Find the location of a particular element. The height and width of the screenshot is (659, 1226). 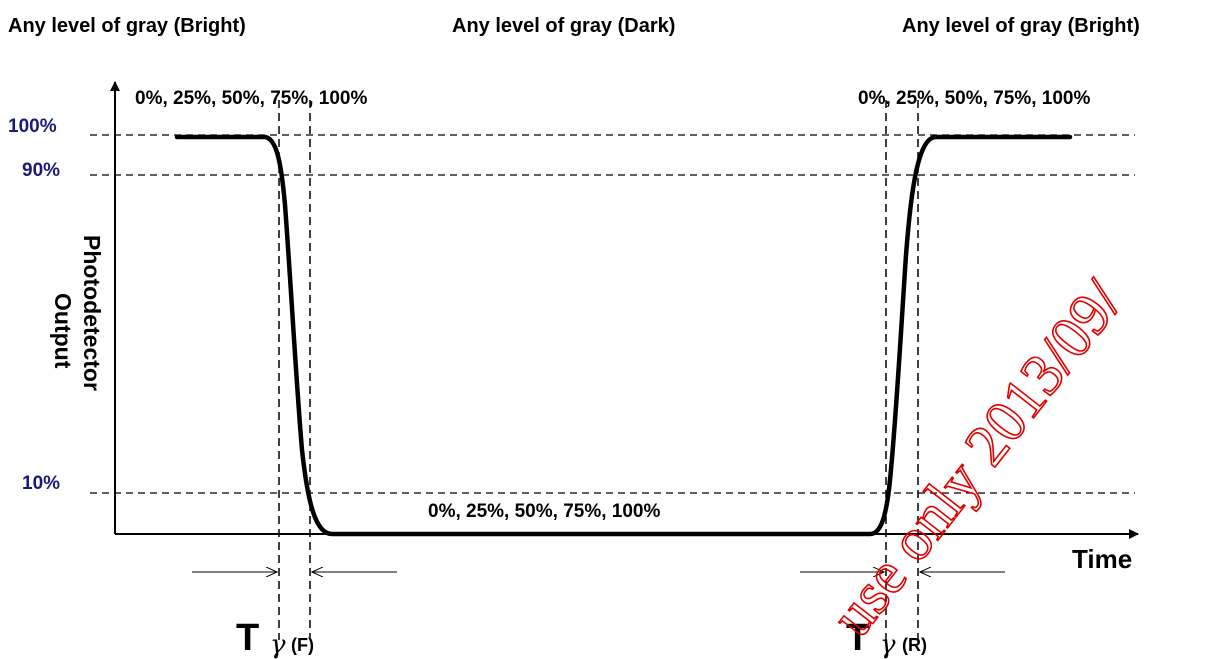

watermark: use only 2013/09/ is located at coordinates (976, 458).